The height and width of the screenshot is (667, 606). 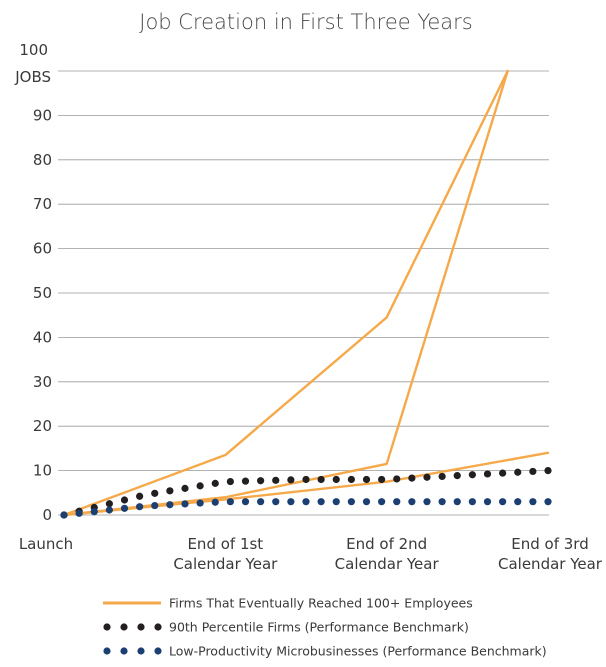 What do you see at coordinates (42, 426) in the screenshot?
I see `y-tick-label-20: 20` at bounding box center [42, 426].